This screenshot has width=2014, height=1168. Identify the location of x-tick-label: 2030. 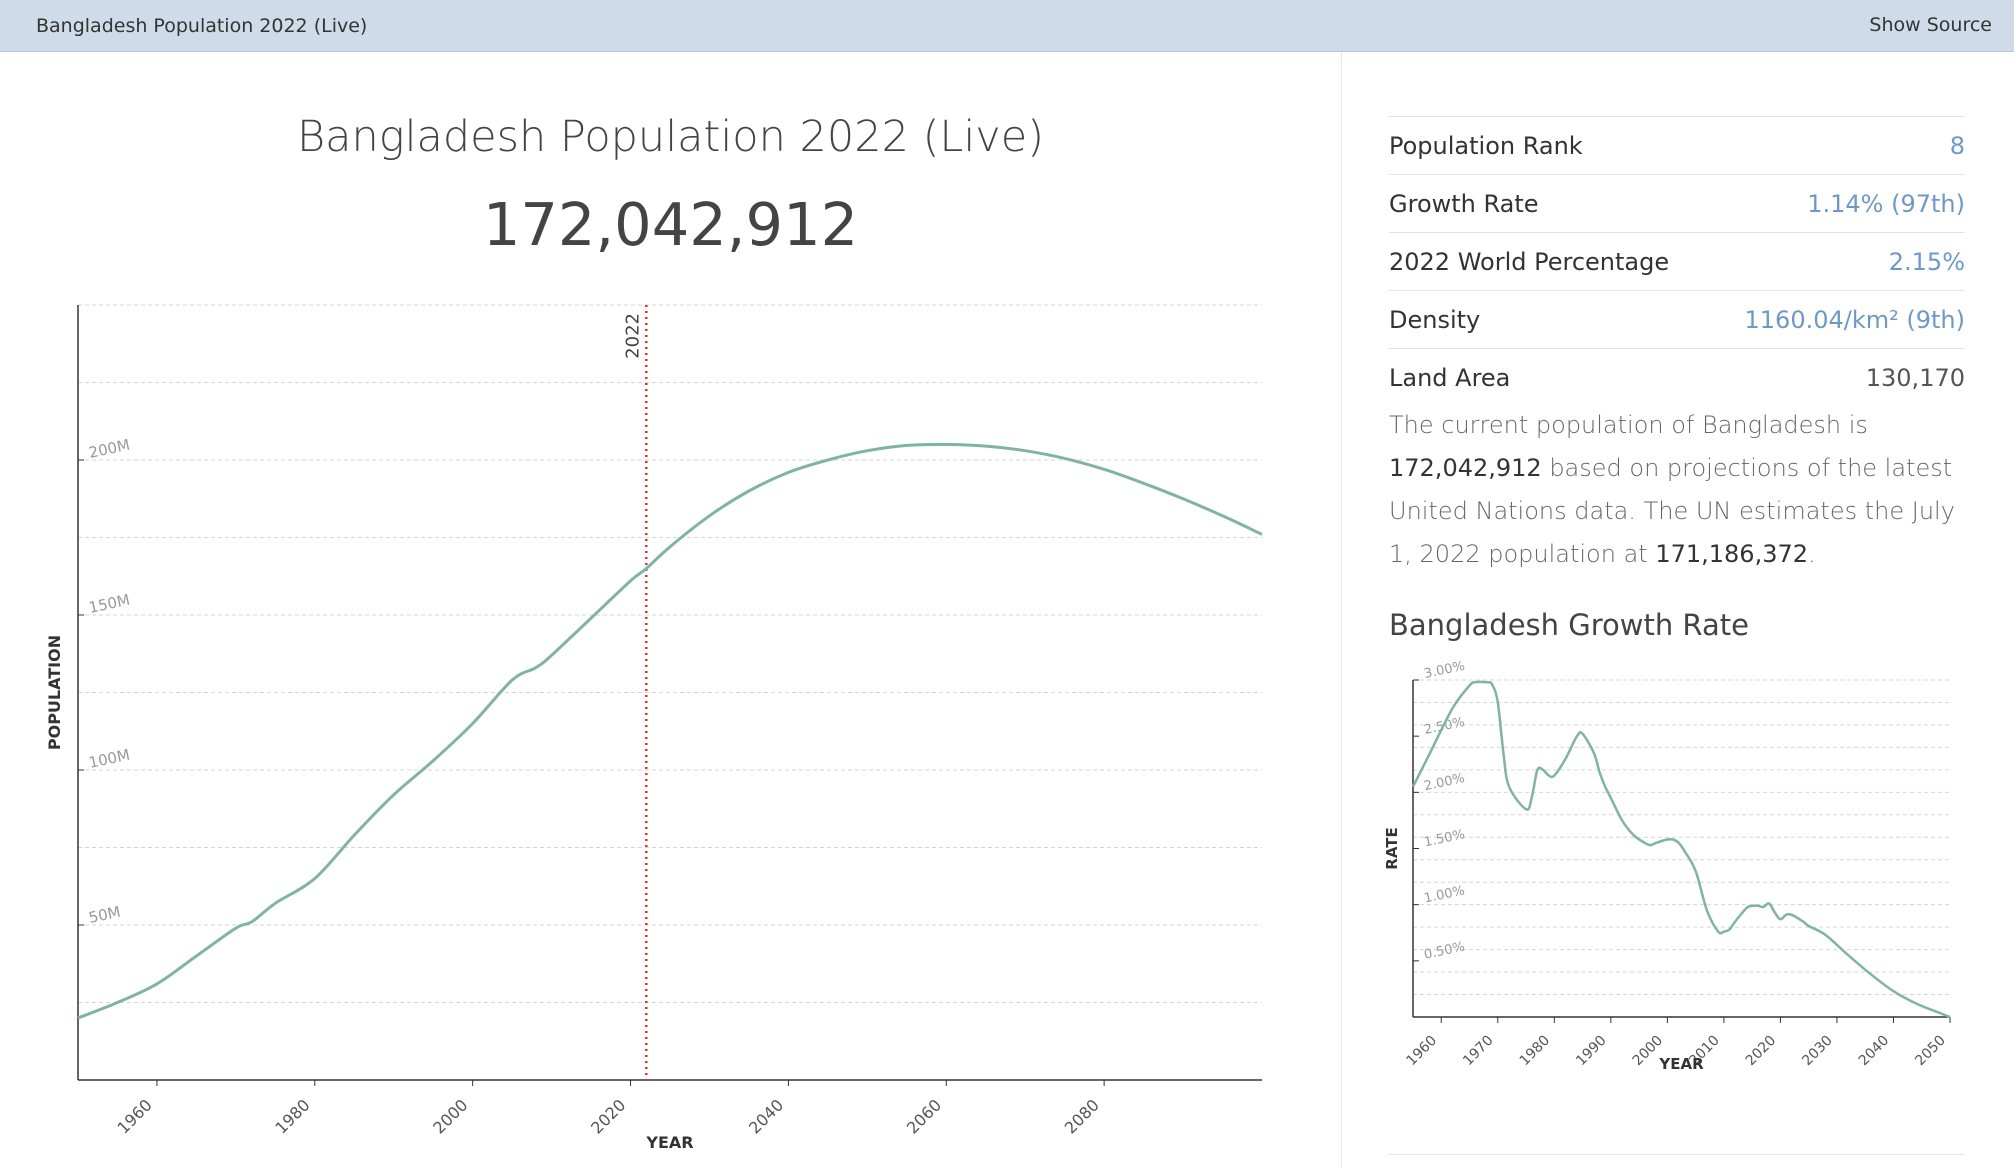
(1817, 1051).